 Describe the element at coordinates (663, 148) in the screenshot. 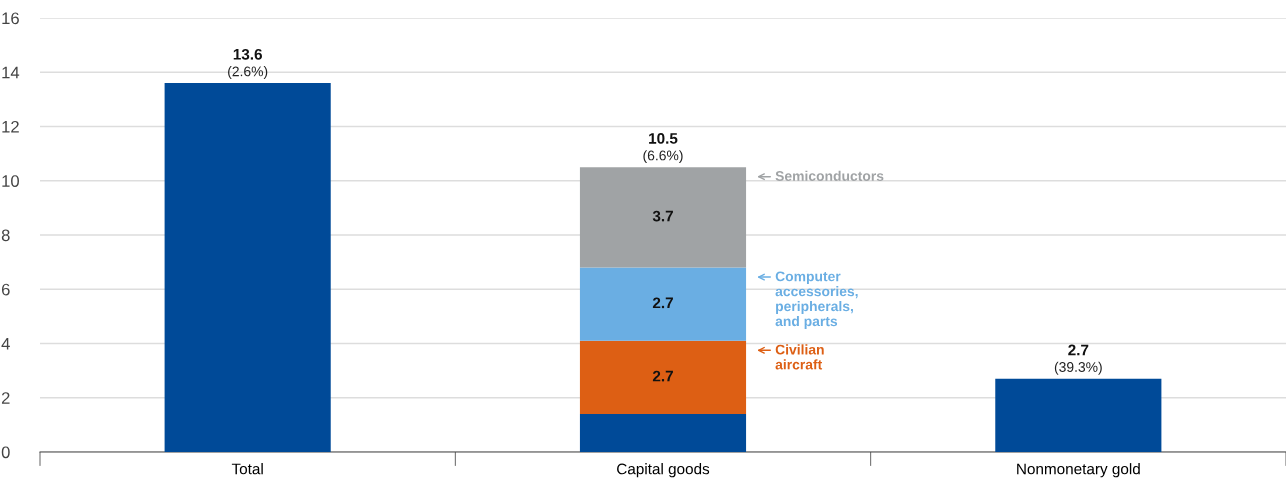

I see `total-label: 10.5 (6.6%)` at that location.